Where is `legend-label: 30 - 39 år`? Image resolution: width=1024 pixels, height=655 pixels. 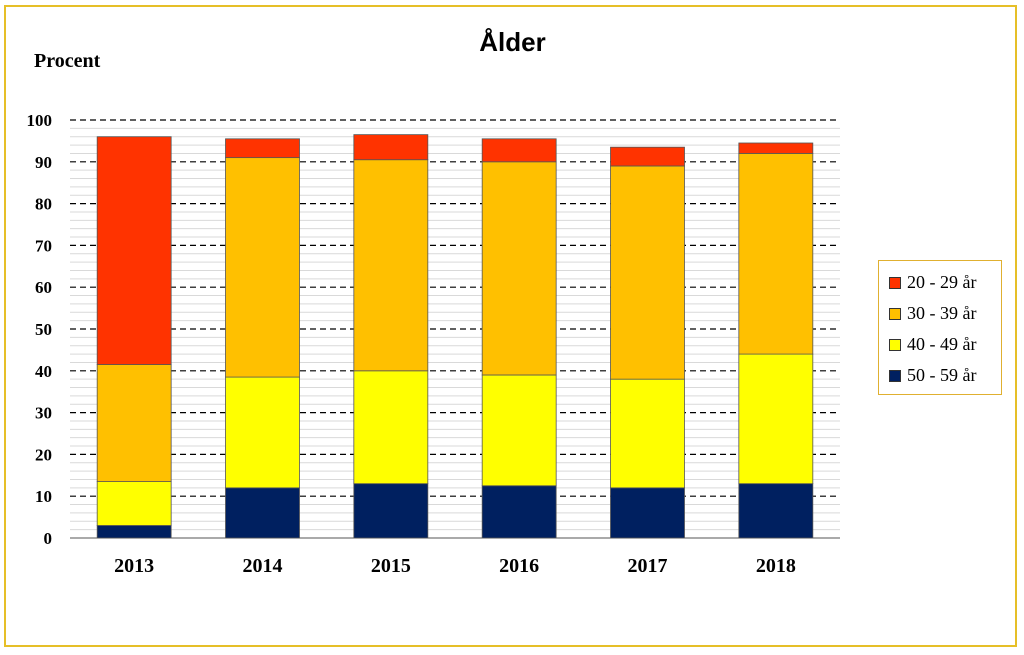 legend-label: 30 - 39 år is located at coordinates (942, 313).